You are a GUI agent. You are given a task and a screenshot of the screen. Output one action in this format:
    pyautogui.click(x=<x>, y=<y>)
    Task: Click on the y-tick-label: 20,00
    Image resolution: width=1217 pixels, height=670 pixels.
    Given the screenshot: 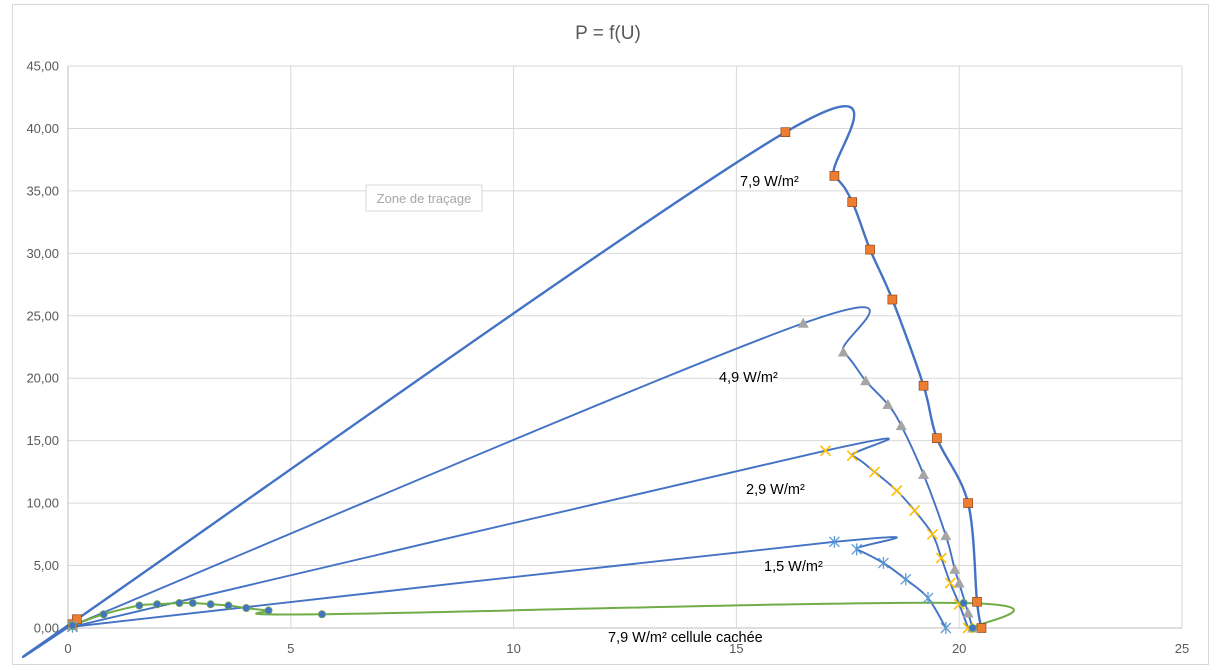 What is the action you would take?
    pyautogui.click(x=42, y=378)
    